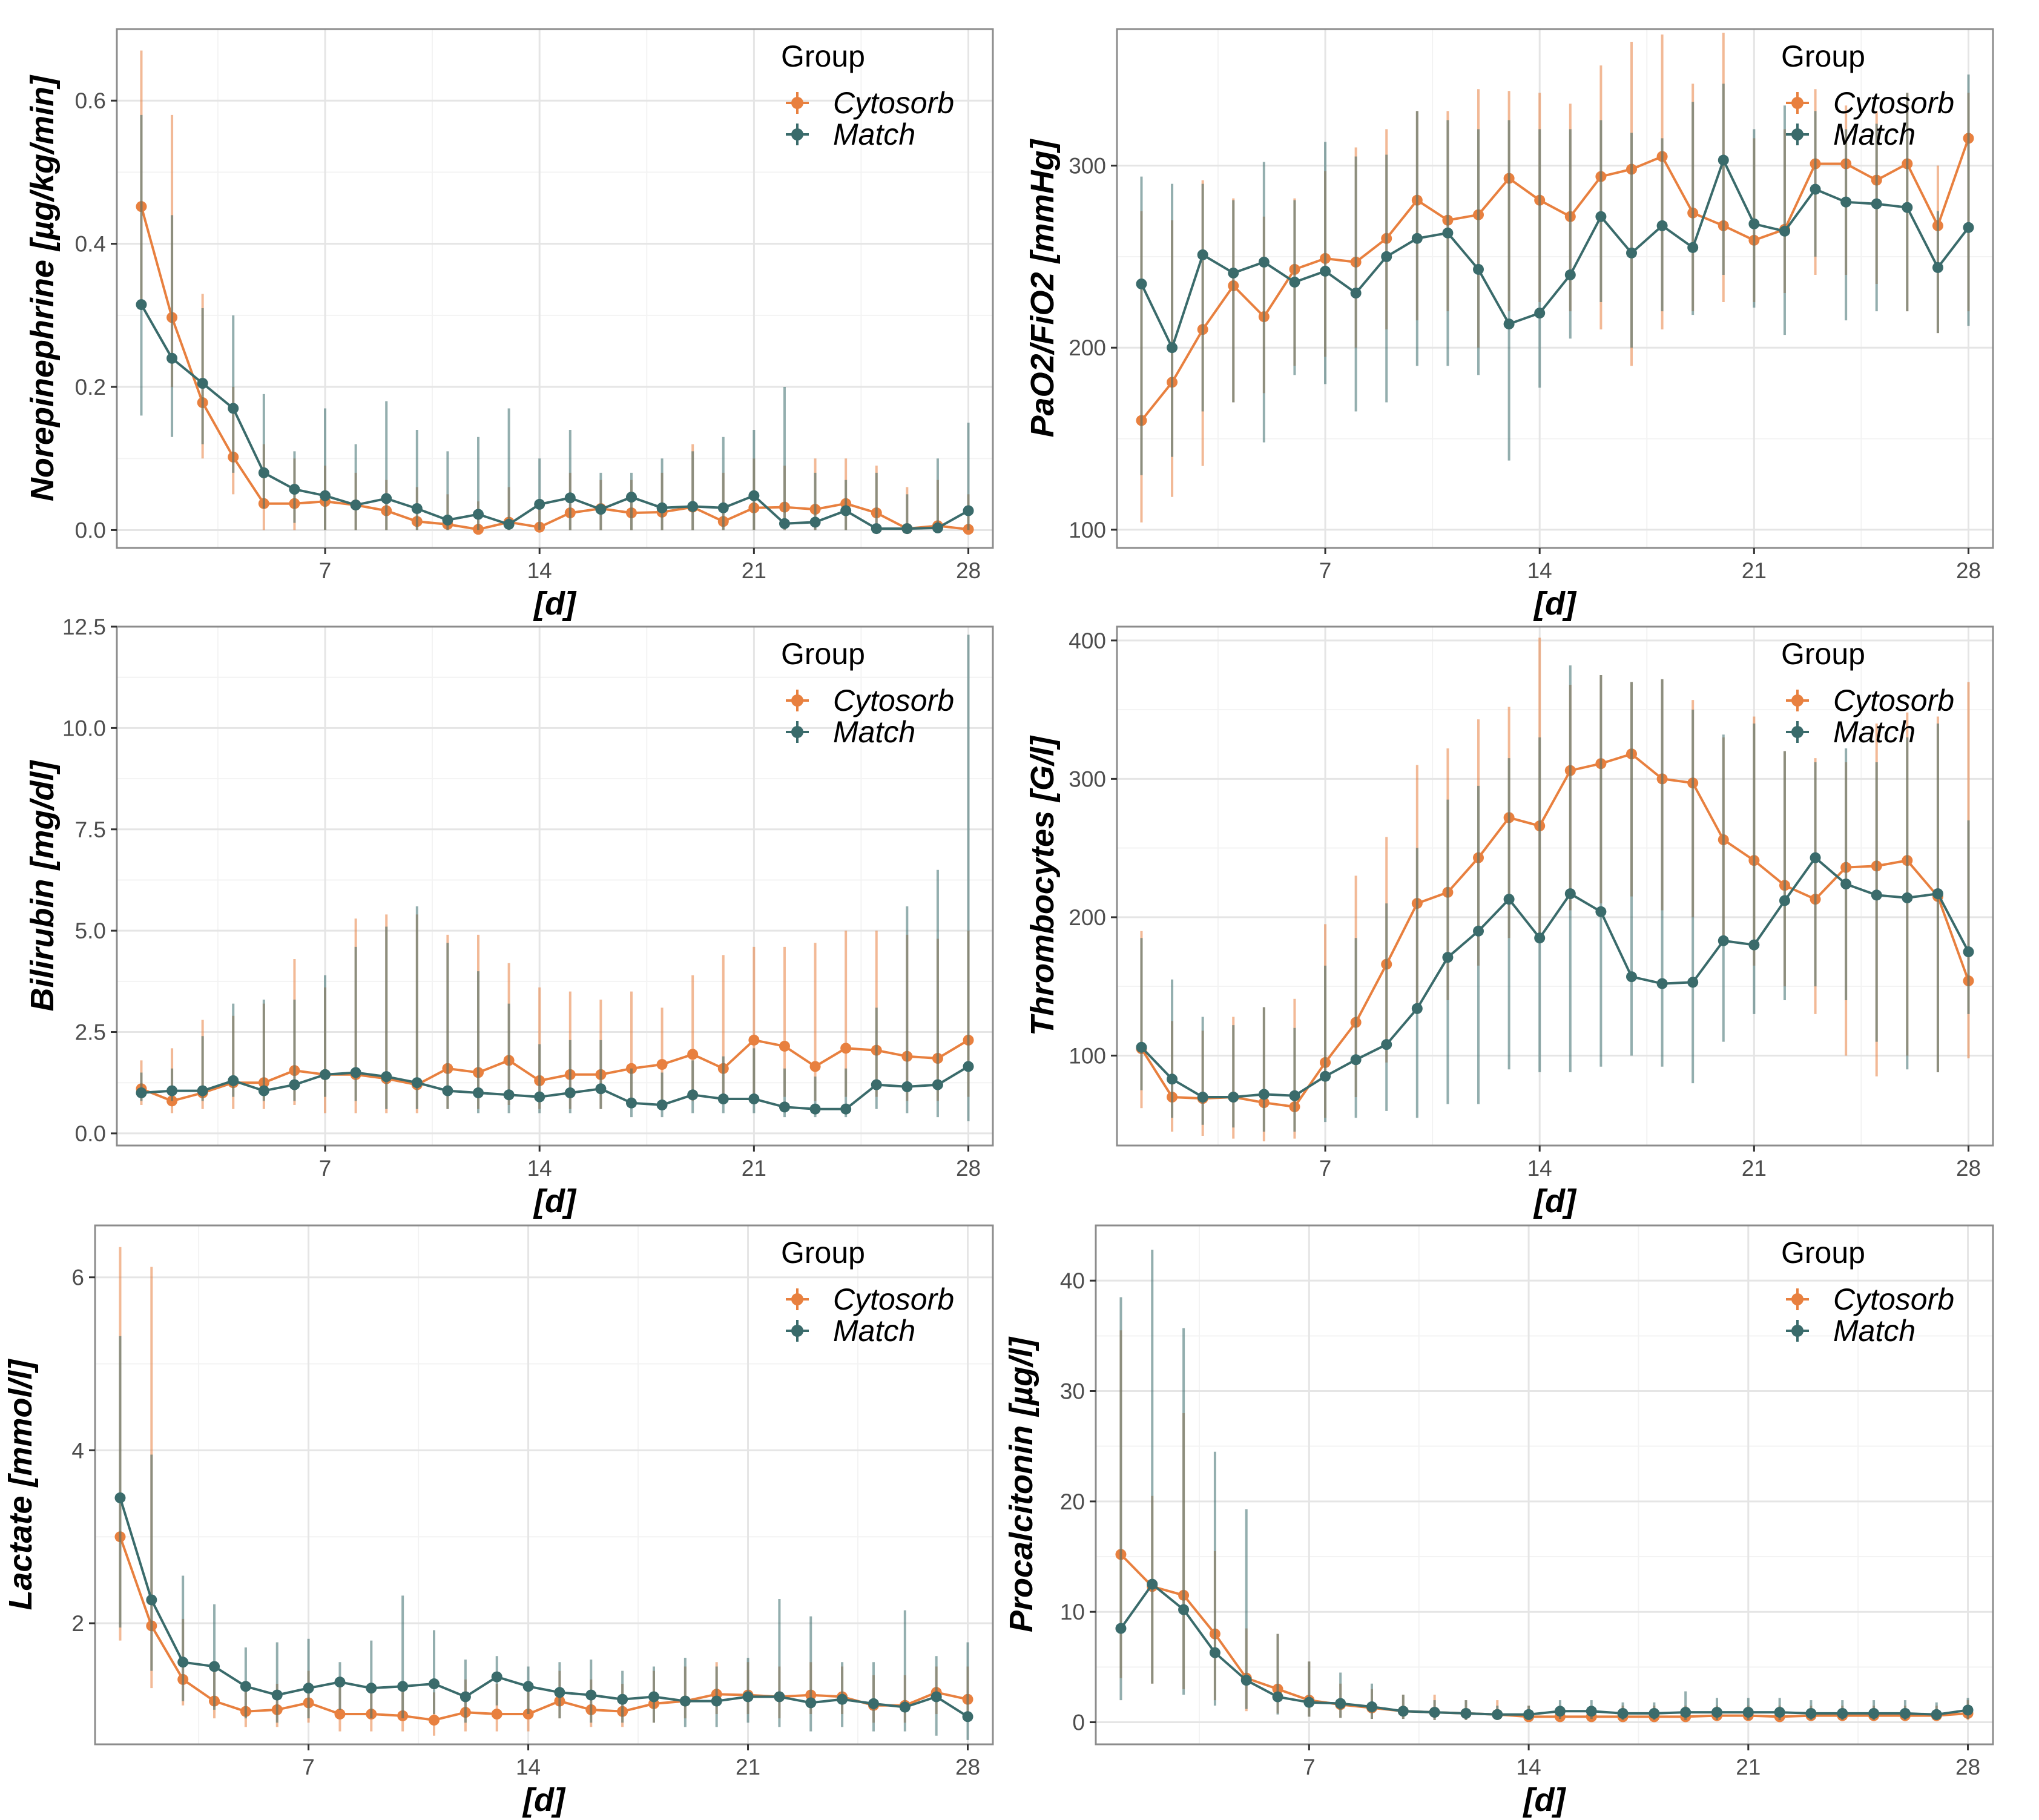 The height and width of the screenshot is (1820, 2039). Describe the element at coordinates (90, 387) in the screenshot. I see `y-tick-label: 0.2` at that location.